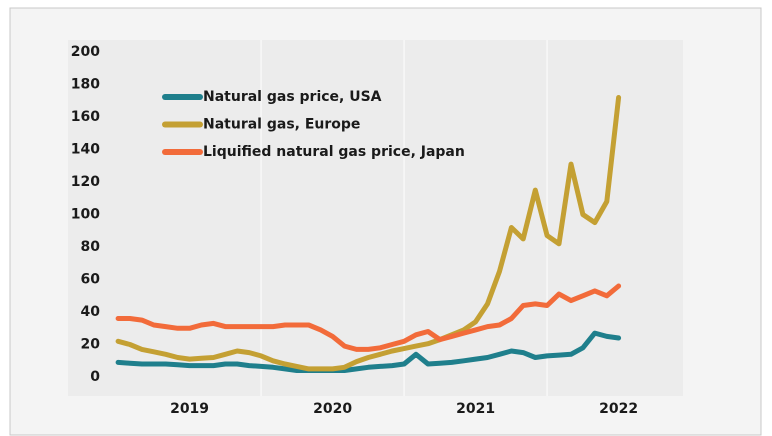 The height and width of the screenshot is (436, 772). I want to click on legend-label: Natural gas price, USA, so click(292, 97).